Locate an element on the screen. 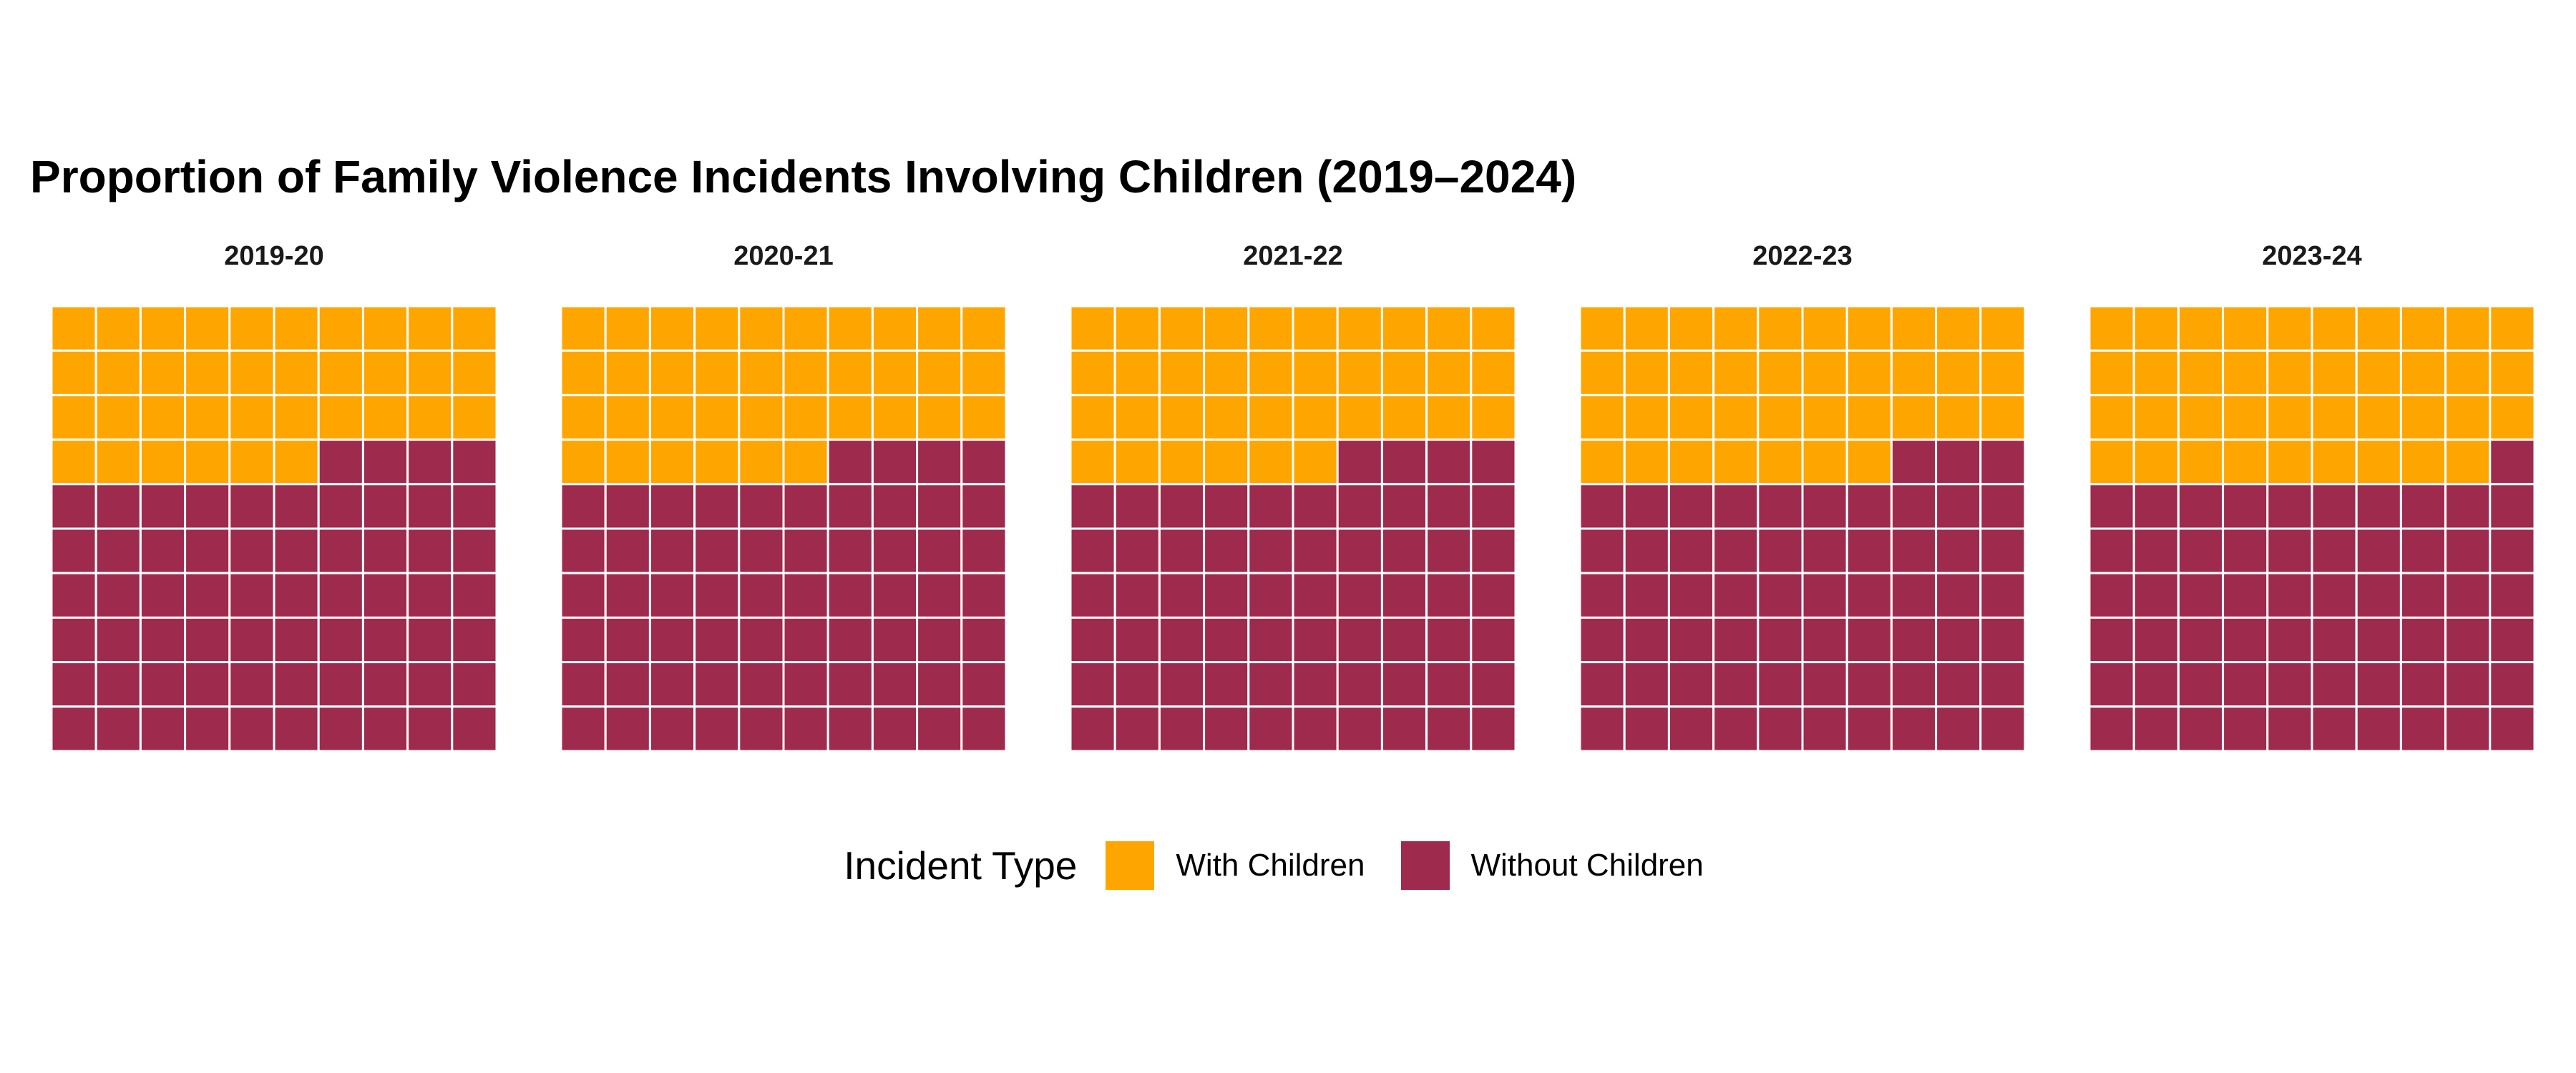  legend-item-without-children: Without Children is located at coordinates (1552, 865).